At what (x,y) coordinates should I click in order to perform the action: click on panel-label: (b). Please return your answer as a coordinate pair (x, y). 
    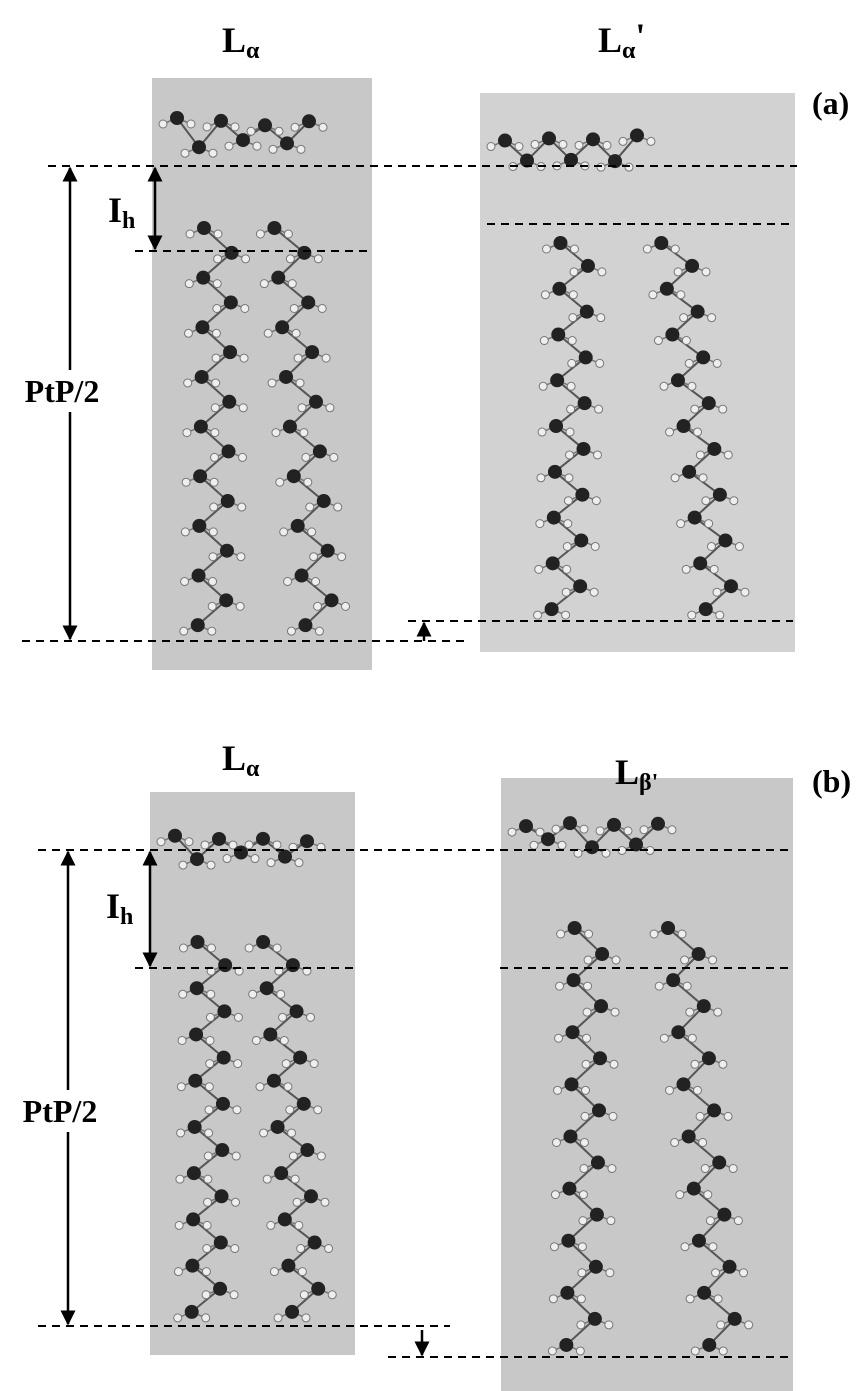
    Looking at the image, I should click on (831, 781).